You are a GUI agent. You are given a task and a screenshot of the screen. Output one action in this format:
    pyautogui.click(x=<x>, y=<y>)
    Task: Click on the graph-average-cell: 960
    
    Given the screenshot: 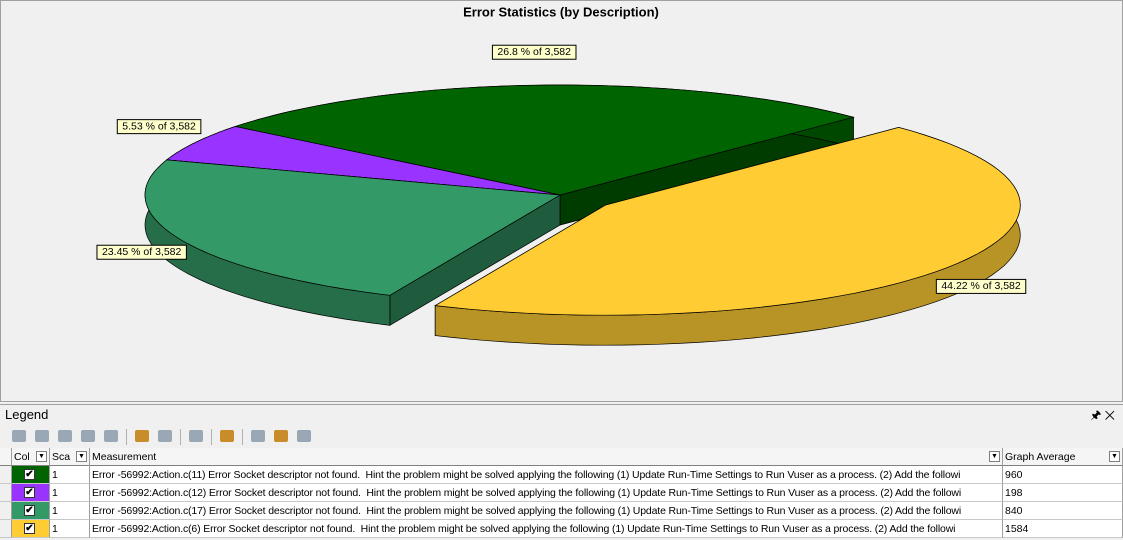 What is the action you would take?
    pyautogui.click(x=1063, y=475)
    